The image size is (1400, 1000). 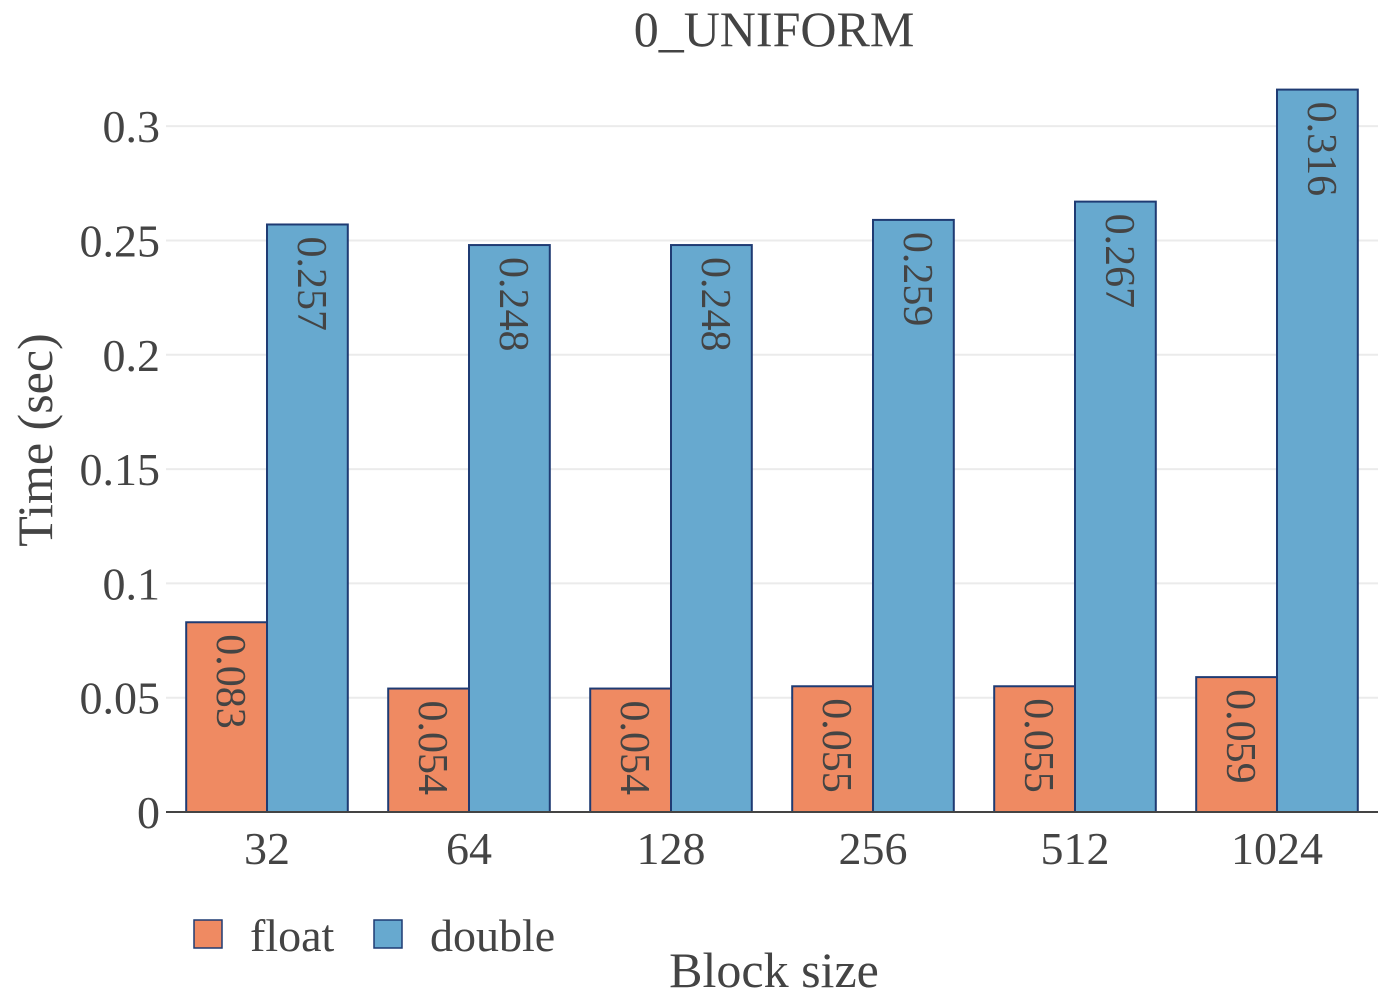 I want to click on data-label-double: 0.257, so click(x=311, y=283).